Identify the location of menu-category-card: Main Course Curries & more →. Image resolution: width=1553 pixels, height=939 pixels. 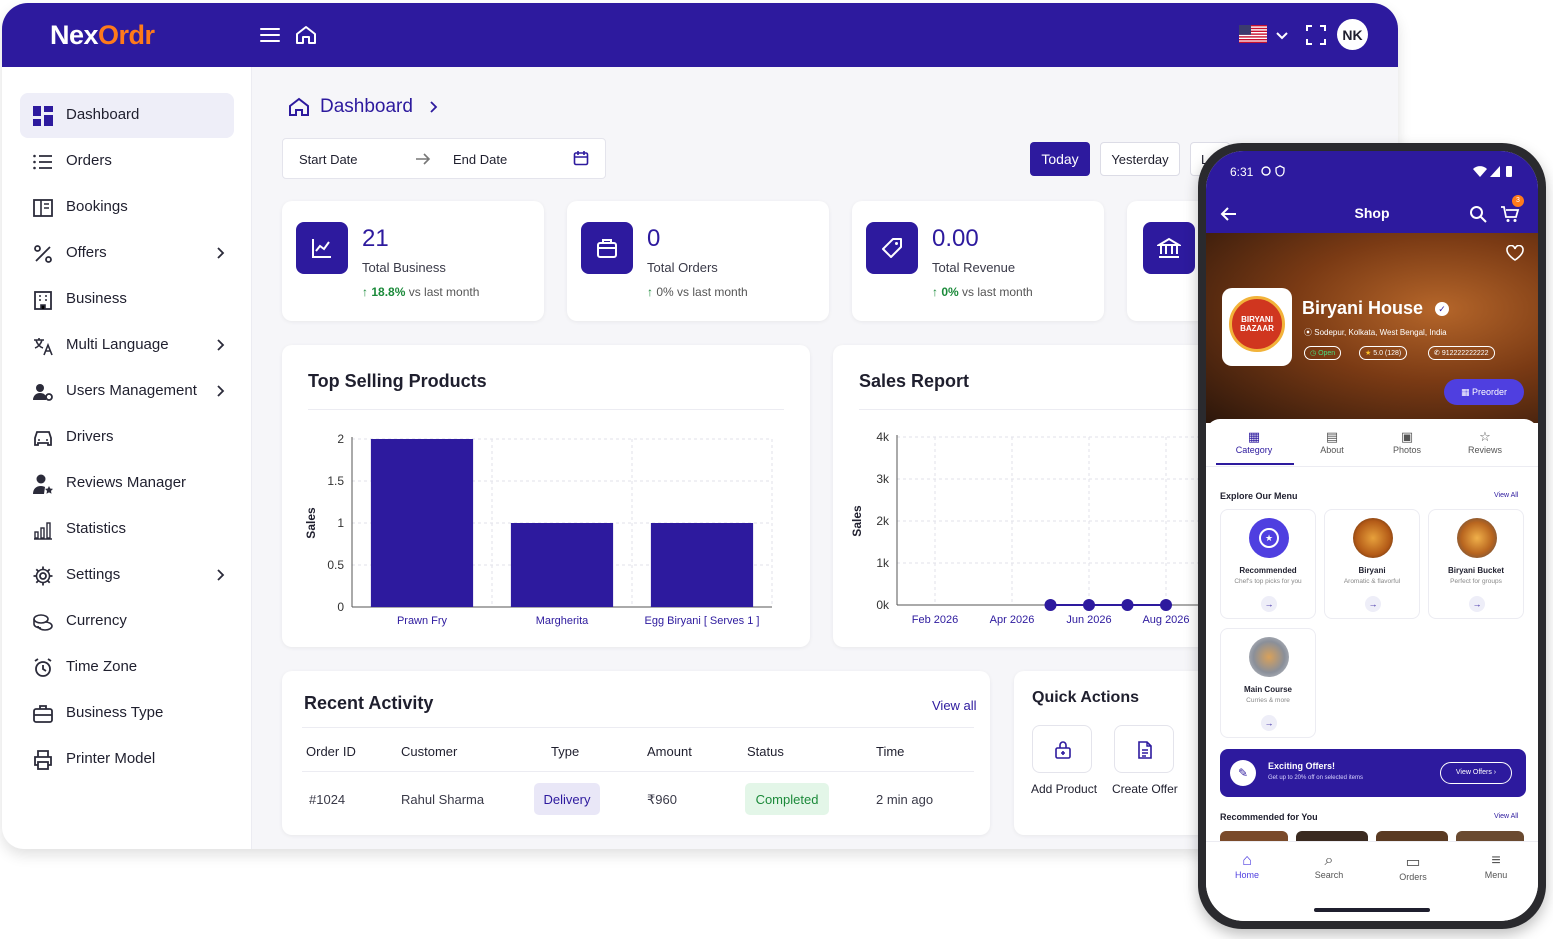
(1268, 683).